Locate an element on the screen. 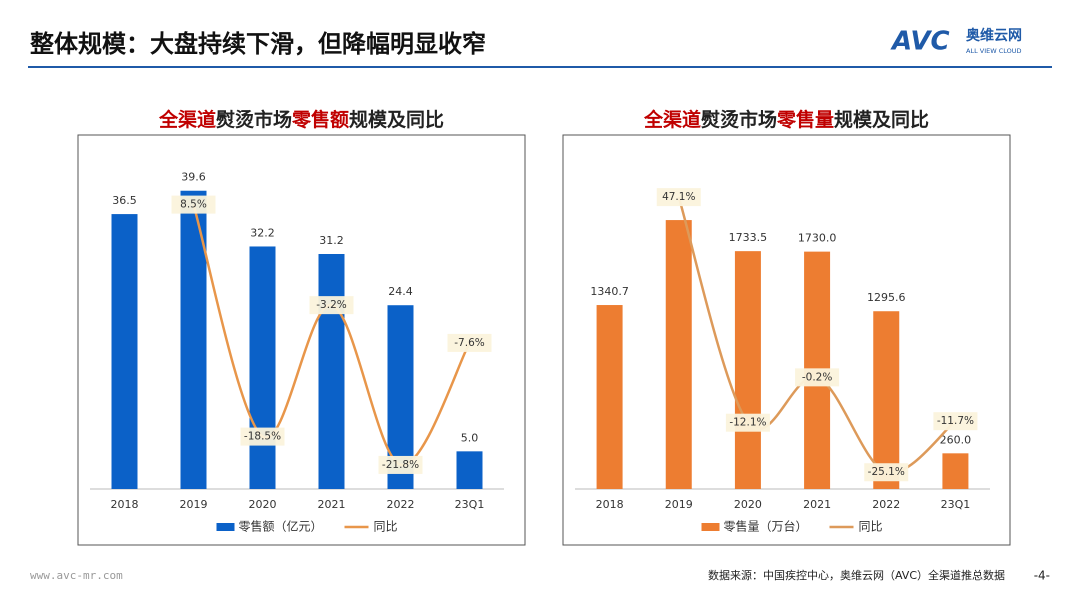  line-label: -18.5% is located at coordinates (262, 437).